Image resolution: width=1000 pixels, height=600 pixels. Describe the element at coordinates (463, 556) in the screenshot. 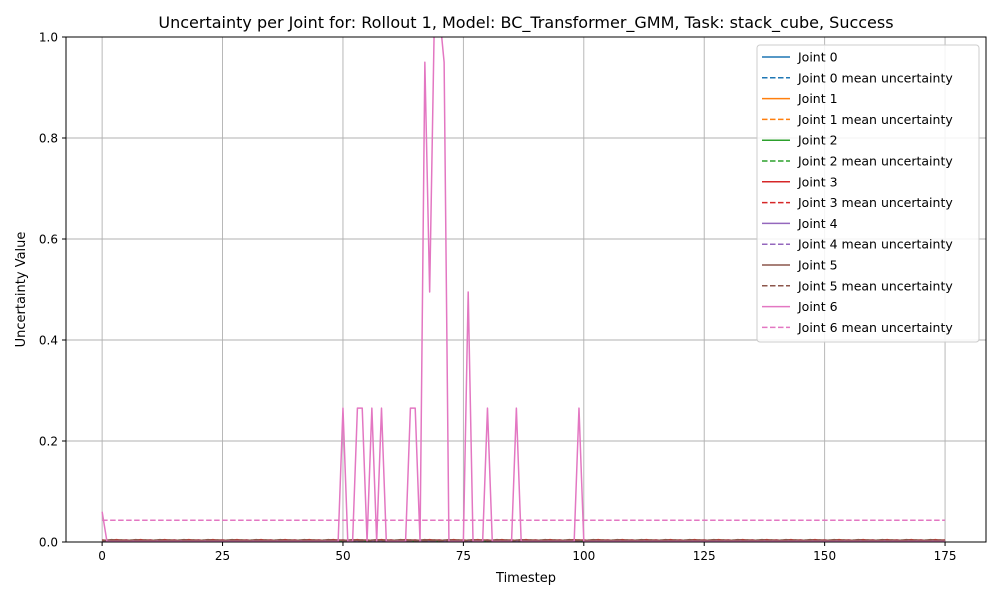

I see `x-tick-label: 75` at that location.